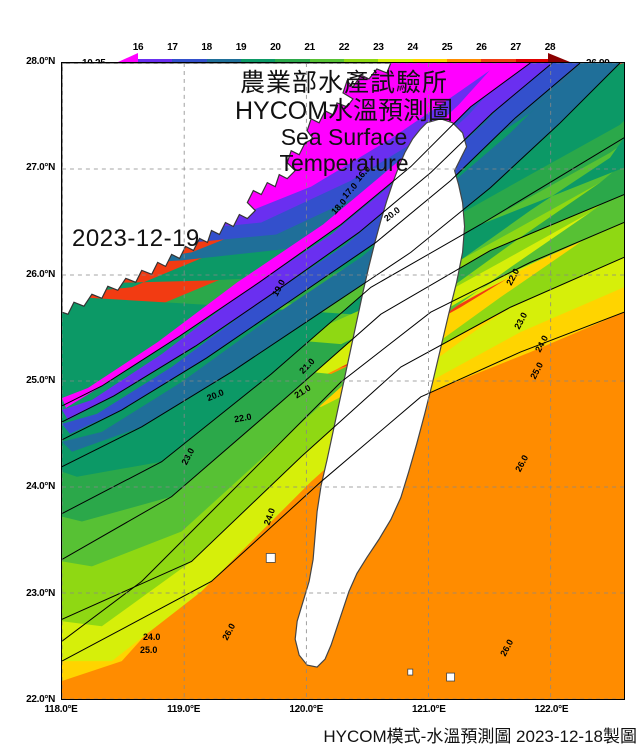 The height and width of the screenshot is (756, 643). I want to click on colorbar-tick-21: 21, so click(309, 47).